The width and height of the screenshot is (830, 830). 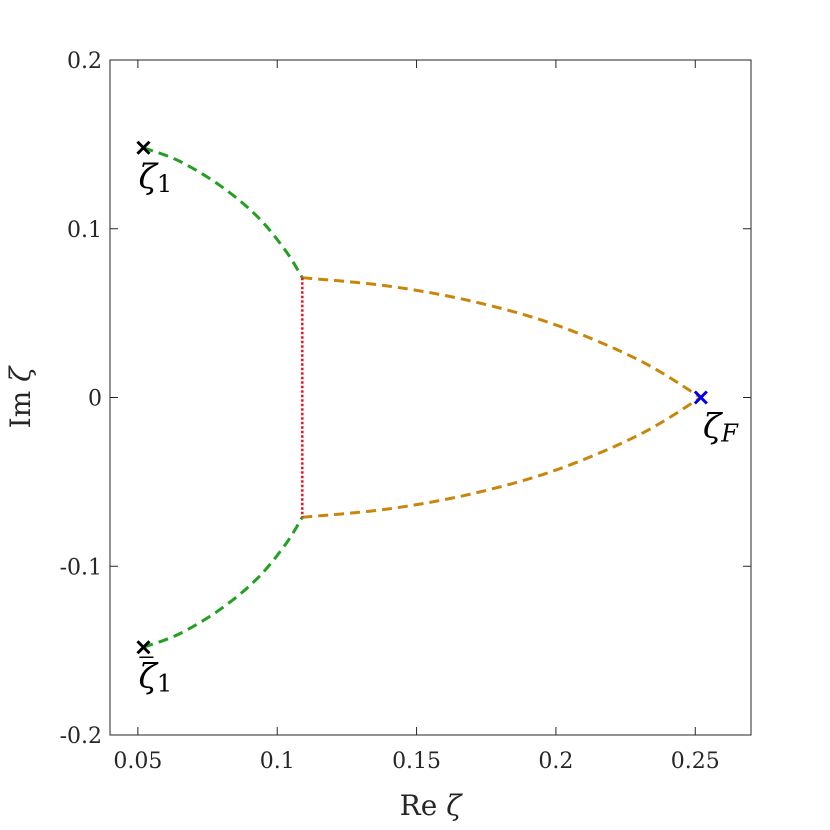 What do you see at coordinates (81, 567) in the screenshot?
I see `y-tick-label: -0.1` at bounding box center [81, 567].